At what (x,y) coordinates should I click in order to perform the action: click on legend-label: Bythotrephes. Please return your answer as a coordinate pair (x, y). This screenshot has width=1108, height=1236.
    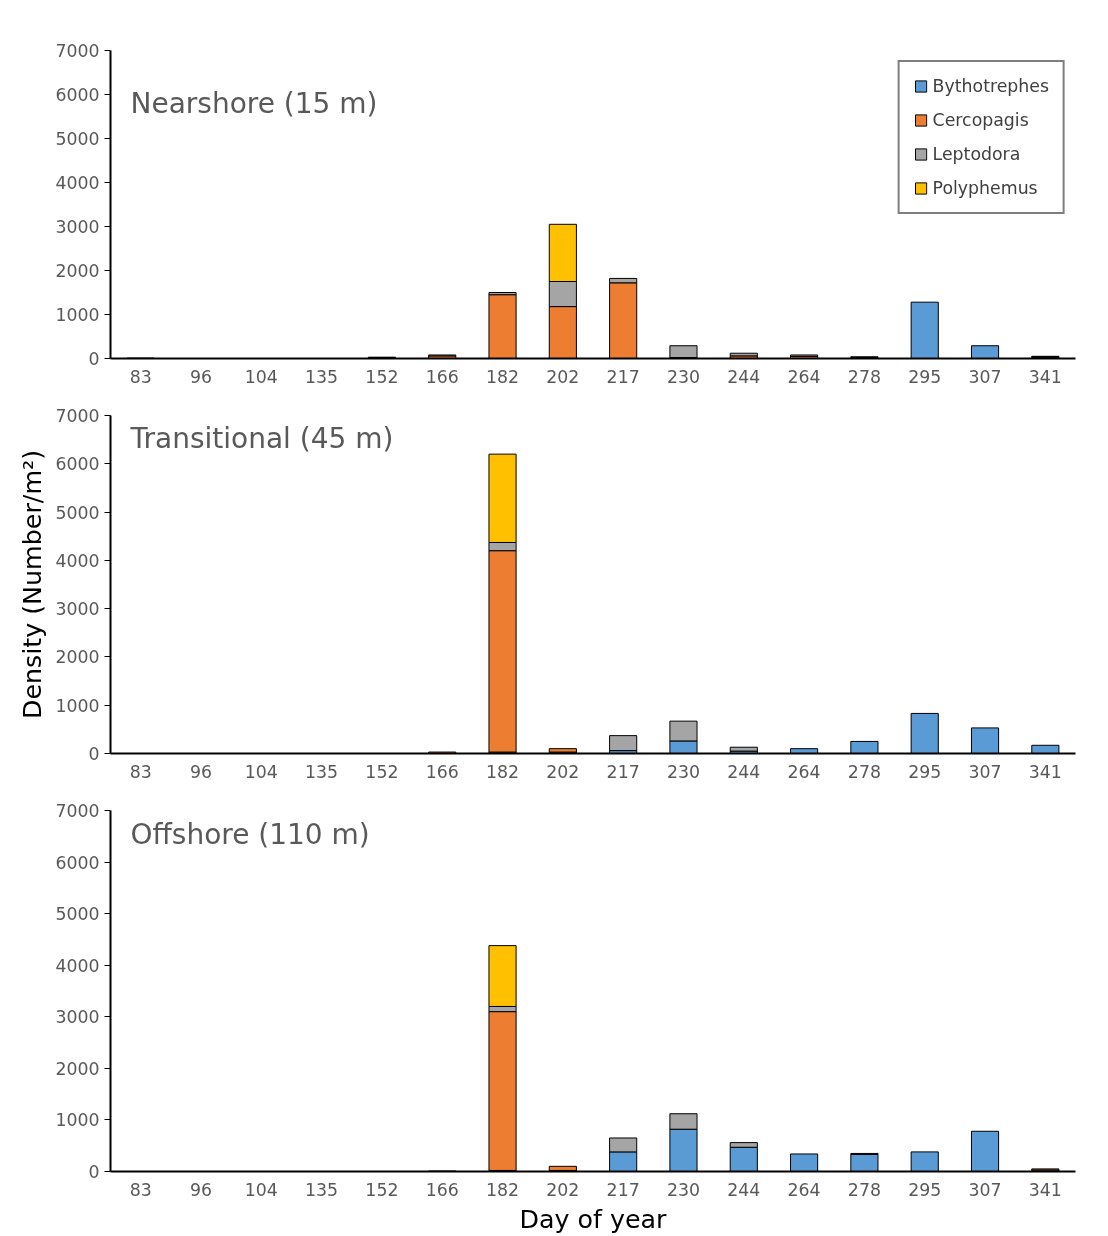
    Looking at the image, I should click on (990, 86).